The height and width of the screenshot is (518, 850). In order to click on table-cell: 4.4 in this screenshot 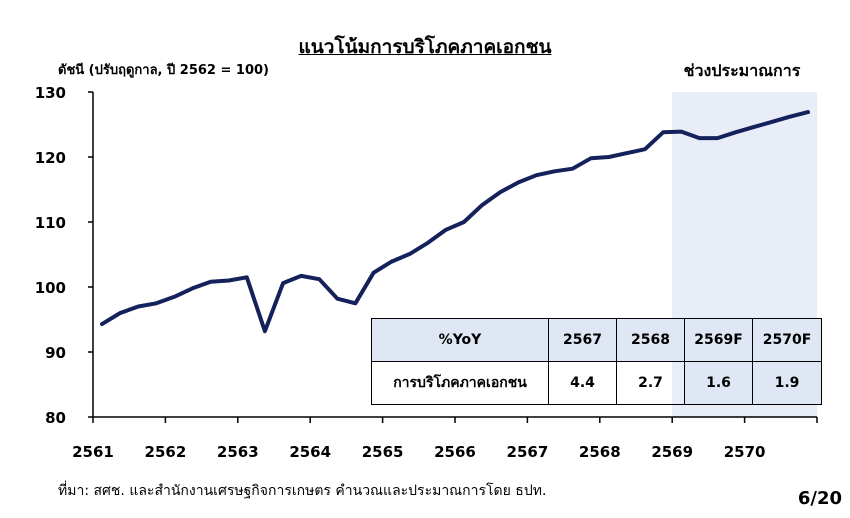, I will do `click(582, 383)`.